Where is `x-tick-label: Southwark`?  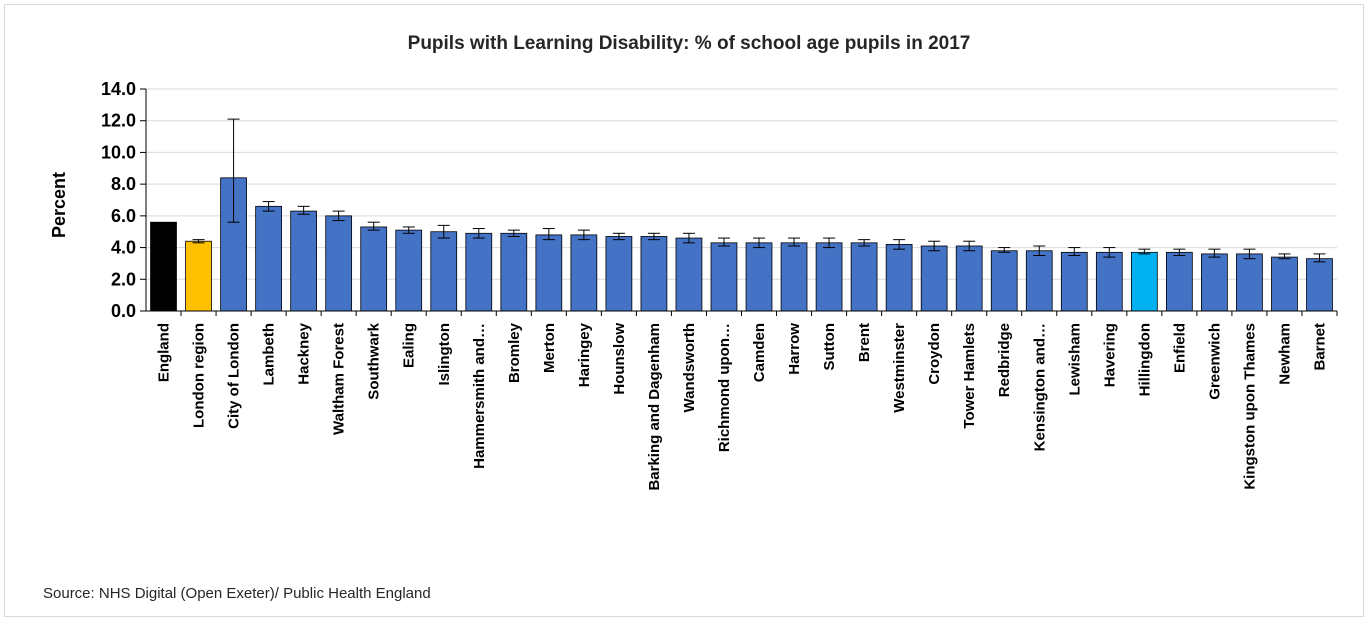 x-tick-label: Southwark is located at coordinates (374, 360).